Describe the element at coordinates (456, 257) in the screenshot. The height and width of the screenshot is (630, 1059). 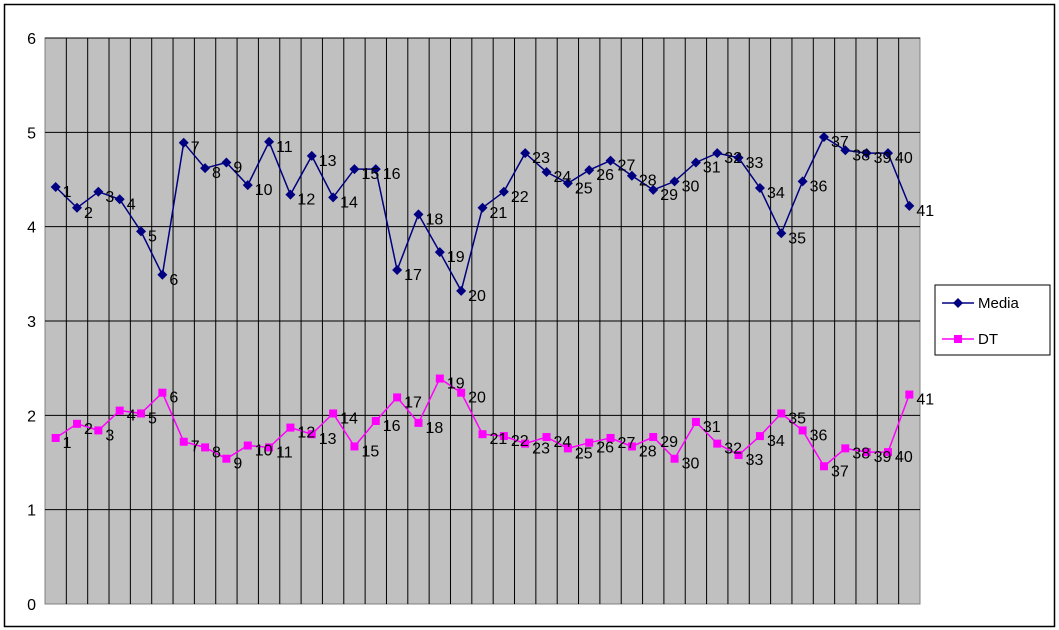
I see `data-label-media: 19` at that location.